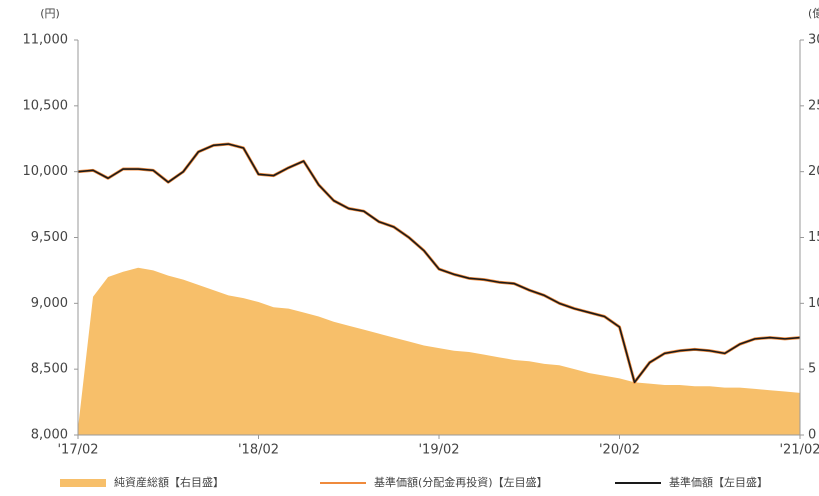 The width and height of the screenshot is (819, 496). Describe the element at coordinates (258, 450) in the screenshot. I see `x-tick-label: '18/02` at that location.